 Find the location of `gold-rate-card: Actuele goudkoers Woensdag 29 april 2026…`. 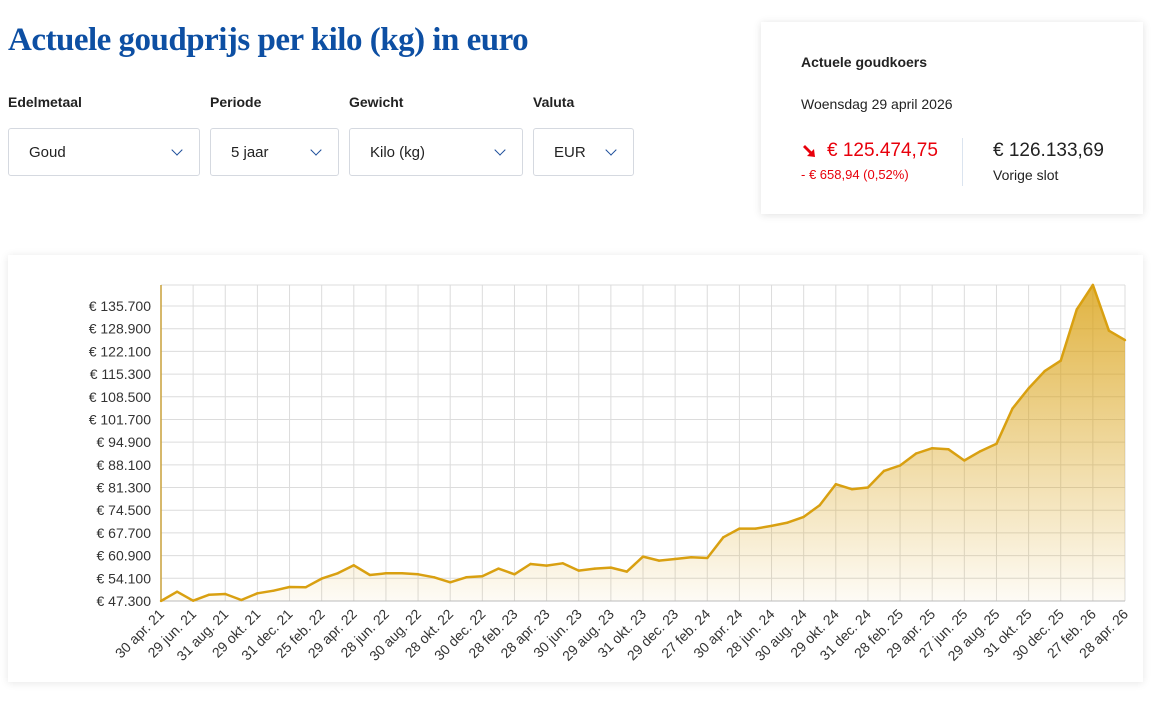

gold-rate-card: Actuele goudkoers Woensdag 29 april 2026… is located at coordinates (952, 118).